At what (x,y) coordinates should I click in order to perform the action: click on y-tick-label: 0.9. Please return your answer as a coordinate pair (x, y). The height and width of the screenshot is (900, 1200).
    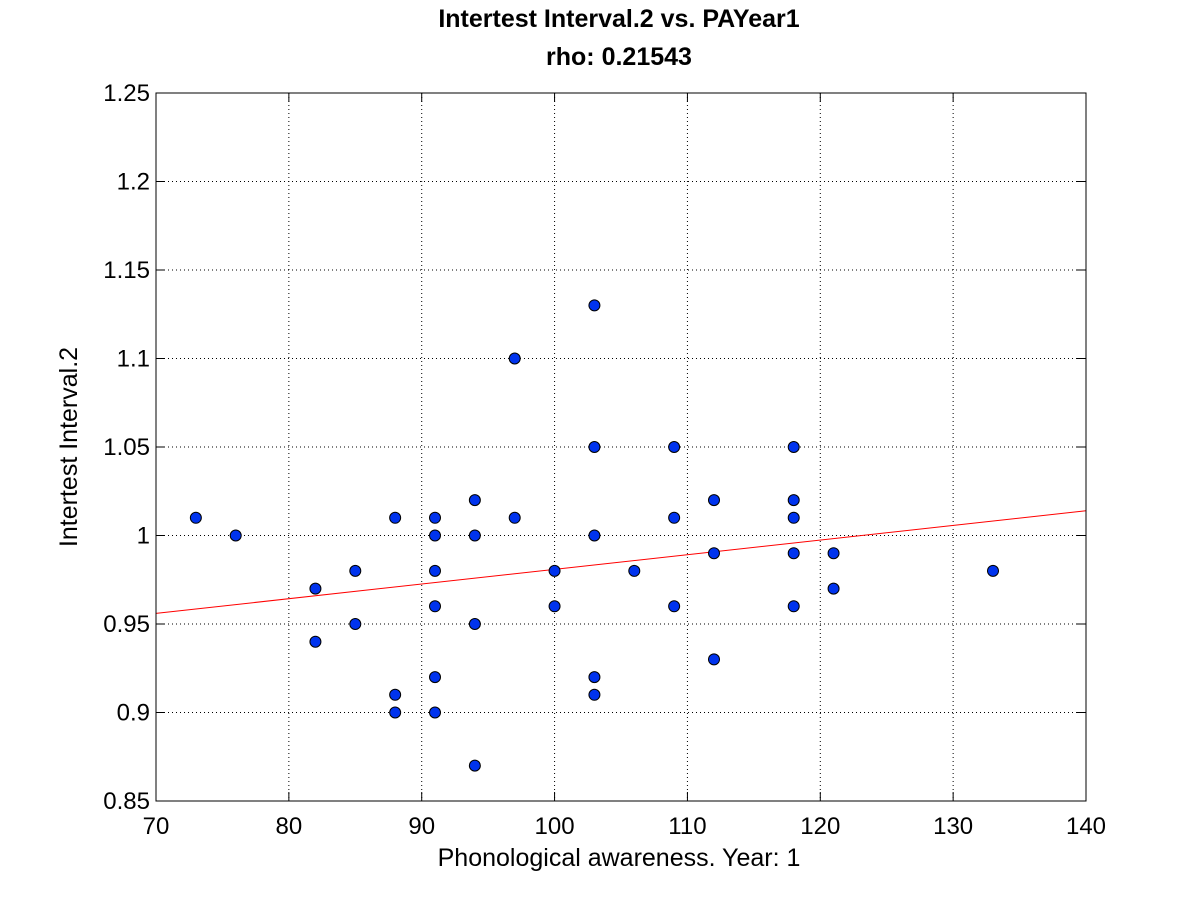
    Looking at the image, I should click on (133, 713).